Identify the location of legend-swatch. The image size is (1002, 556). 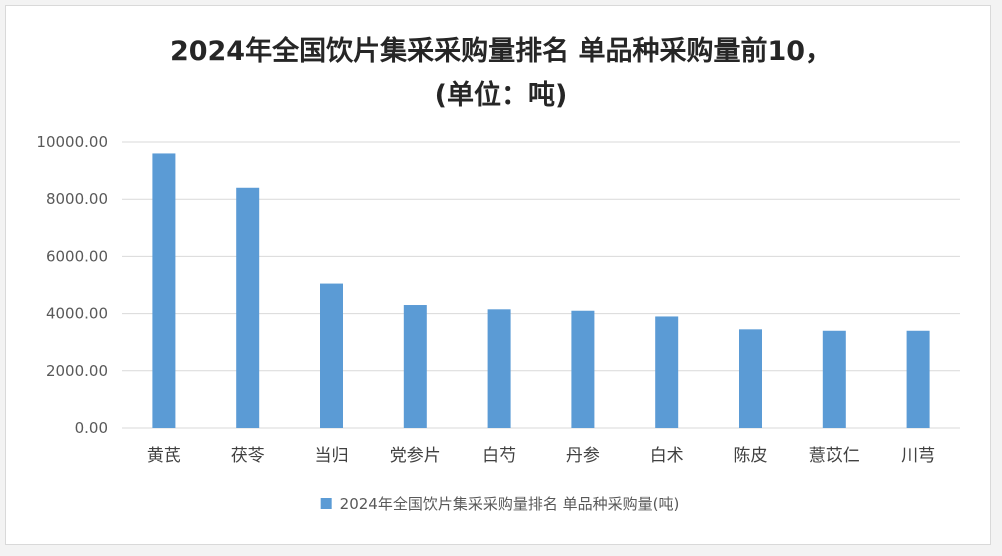
(326, 503).